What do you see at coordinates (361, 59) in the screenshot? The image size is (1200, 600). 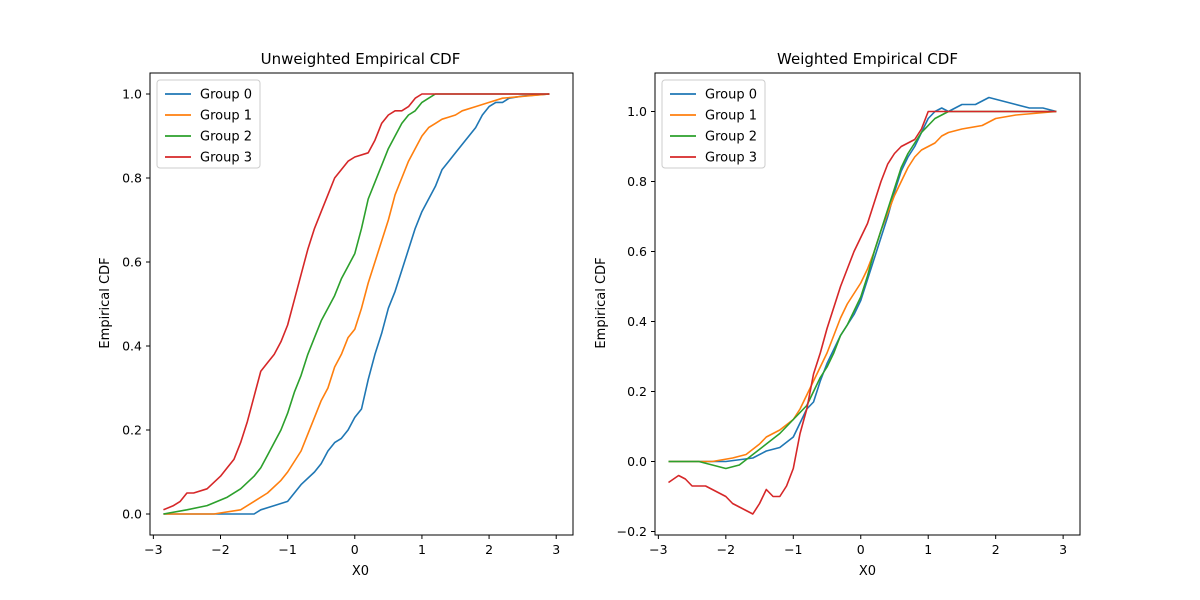 I see `panel-title: Unweighted Empirical CDF` at bounding box center [361, 59].